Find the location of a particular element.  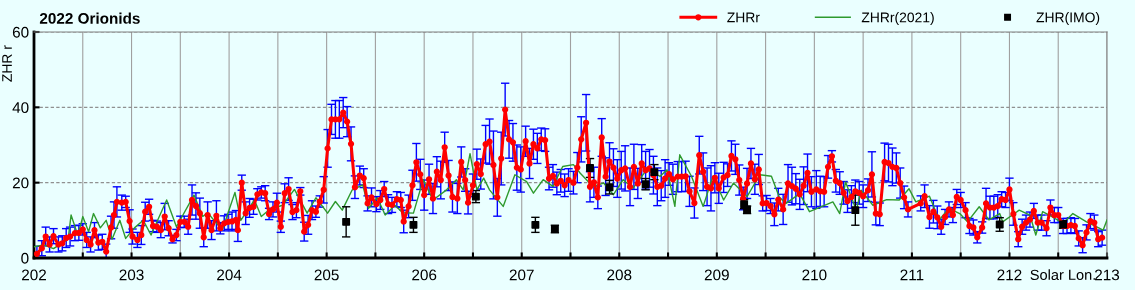

y-axis-title: ZHR r is located at coordinates (7, 63).